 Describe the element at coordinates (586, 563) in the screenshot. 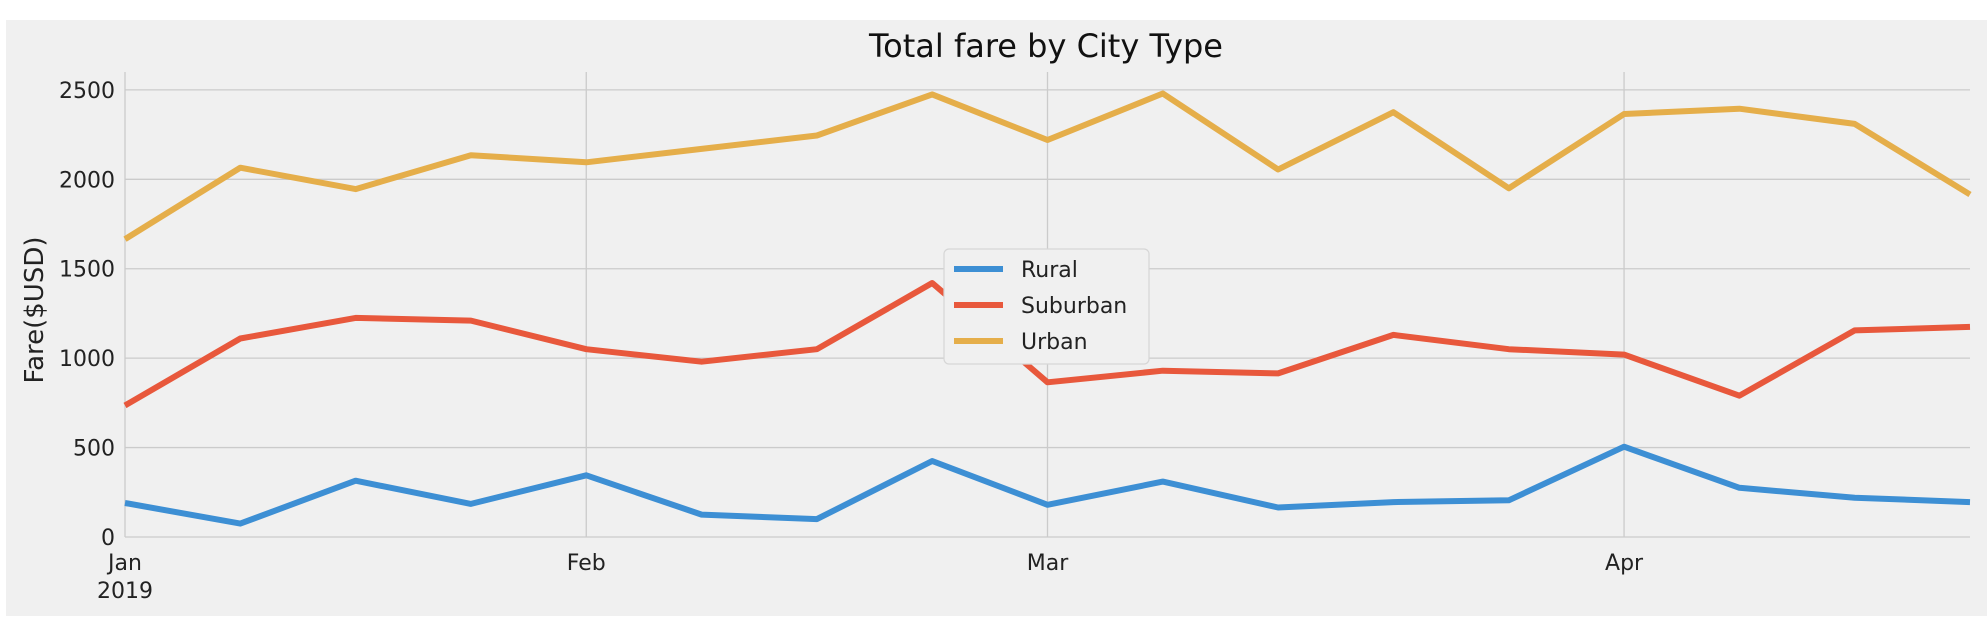

I see `x-tick-label: Feb` at that location.